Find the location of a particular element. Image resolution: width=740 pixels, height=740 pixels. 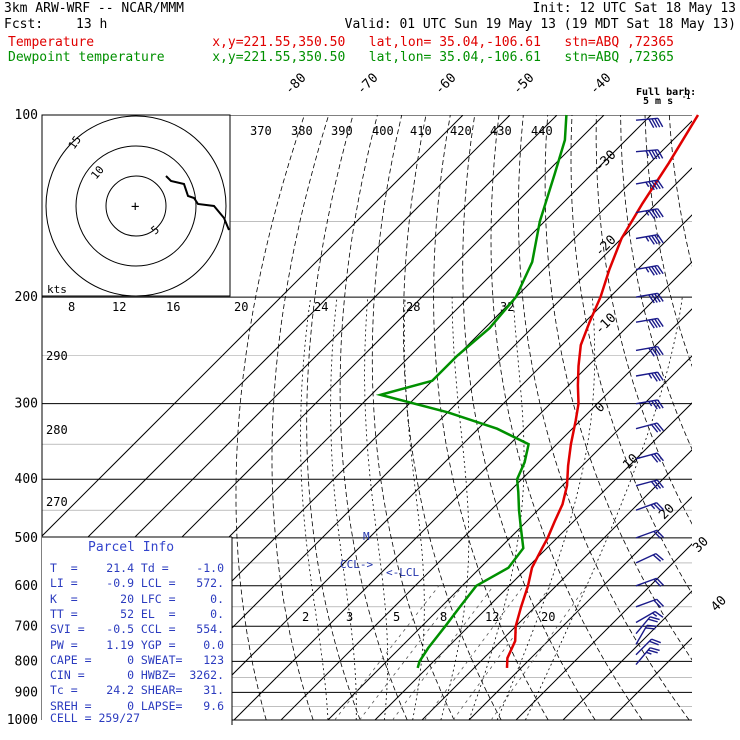

parcel-info-key: PW = is located at coordinates (64, 644).